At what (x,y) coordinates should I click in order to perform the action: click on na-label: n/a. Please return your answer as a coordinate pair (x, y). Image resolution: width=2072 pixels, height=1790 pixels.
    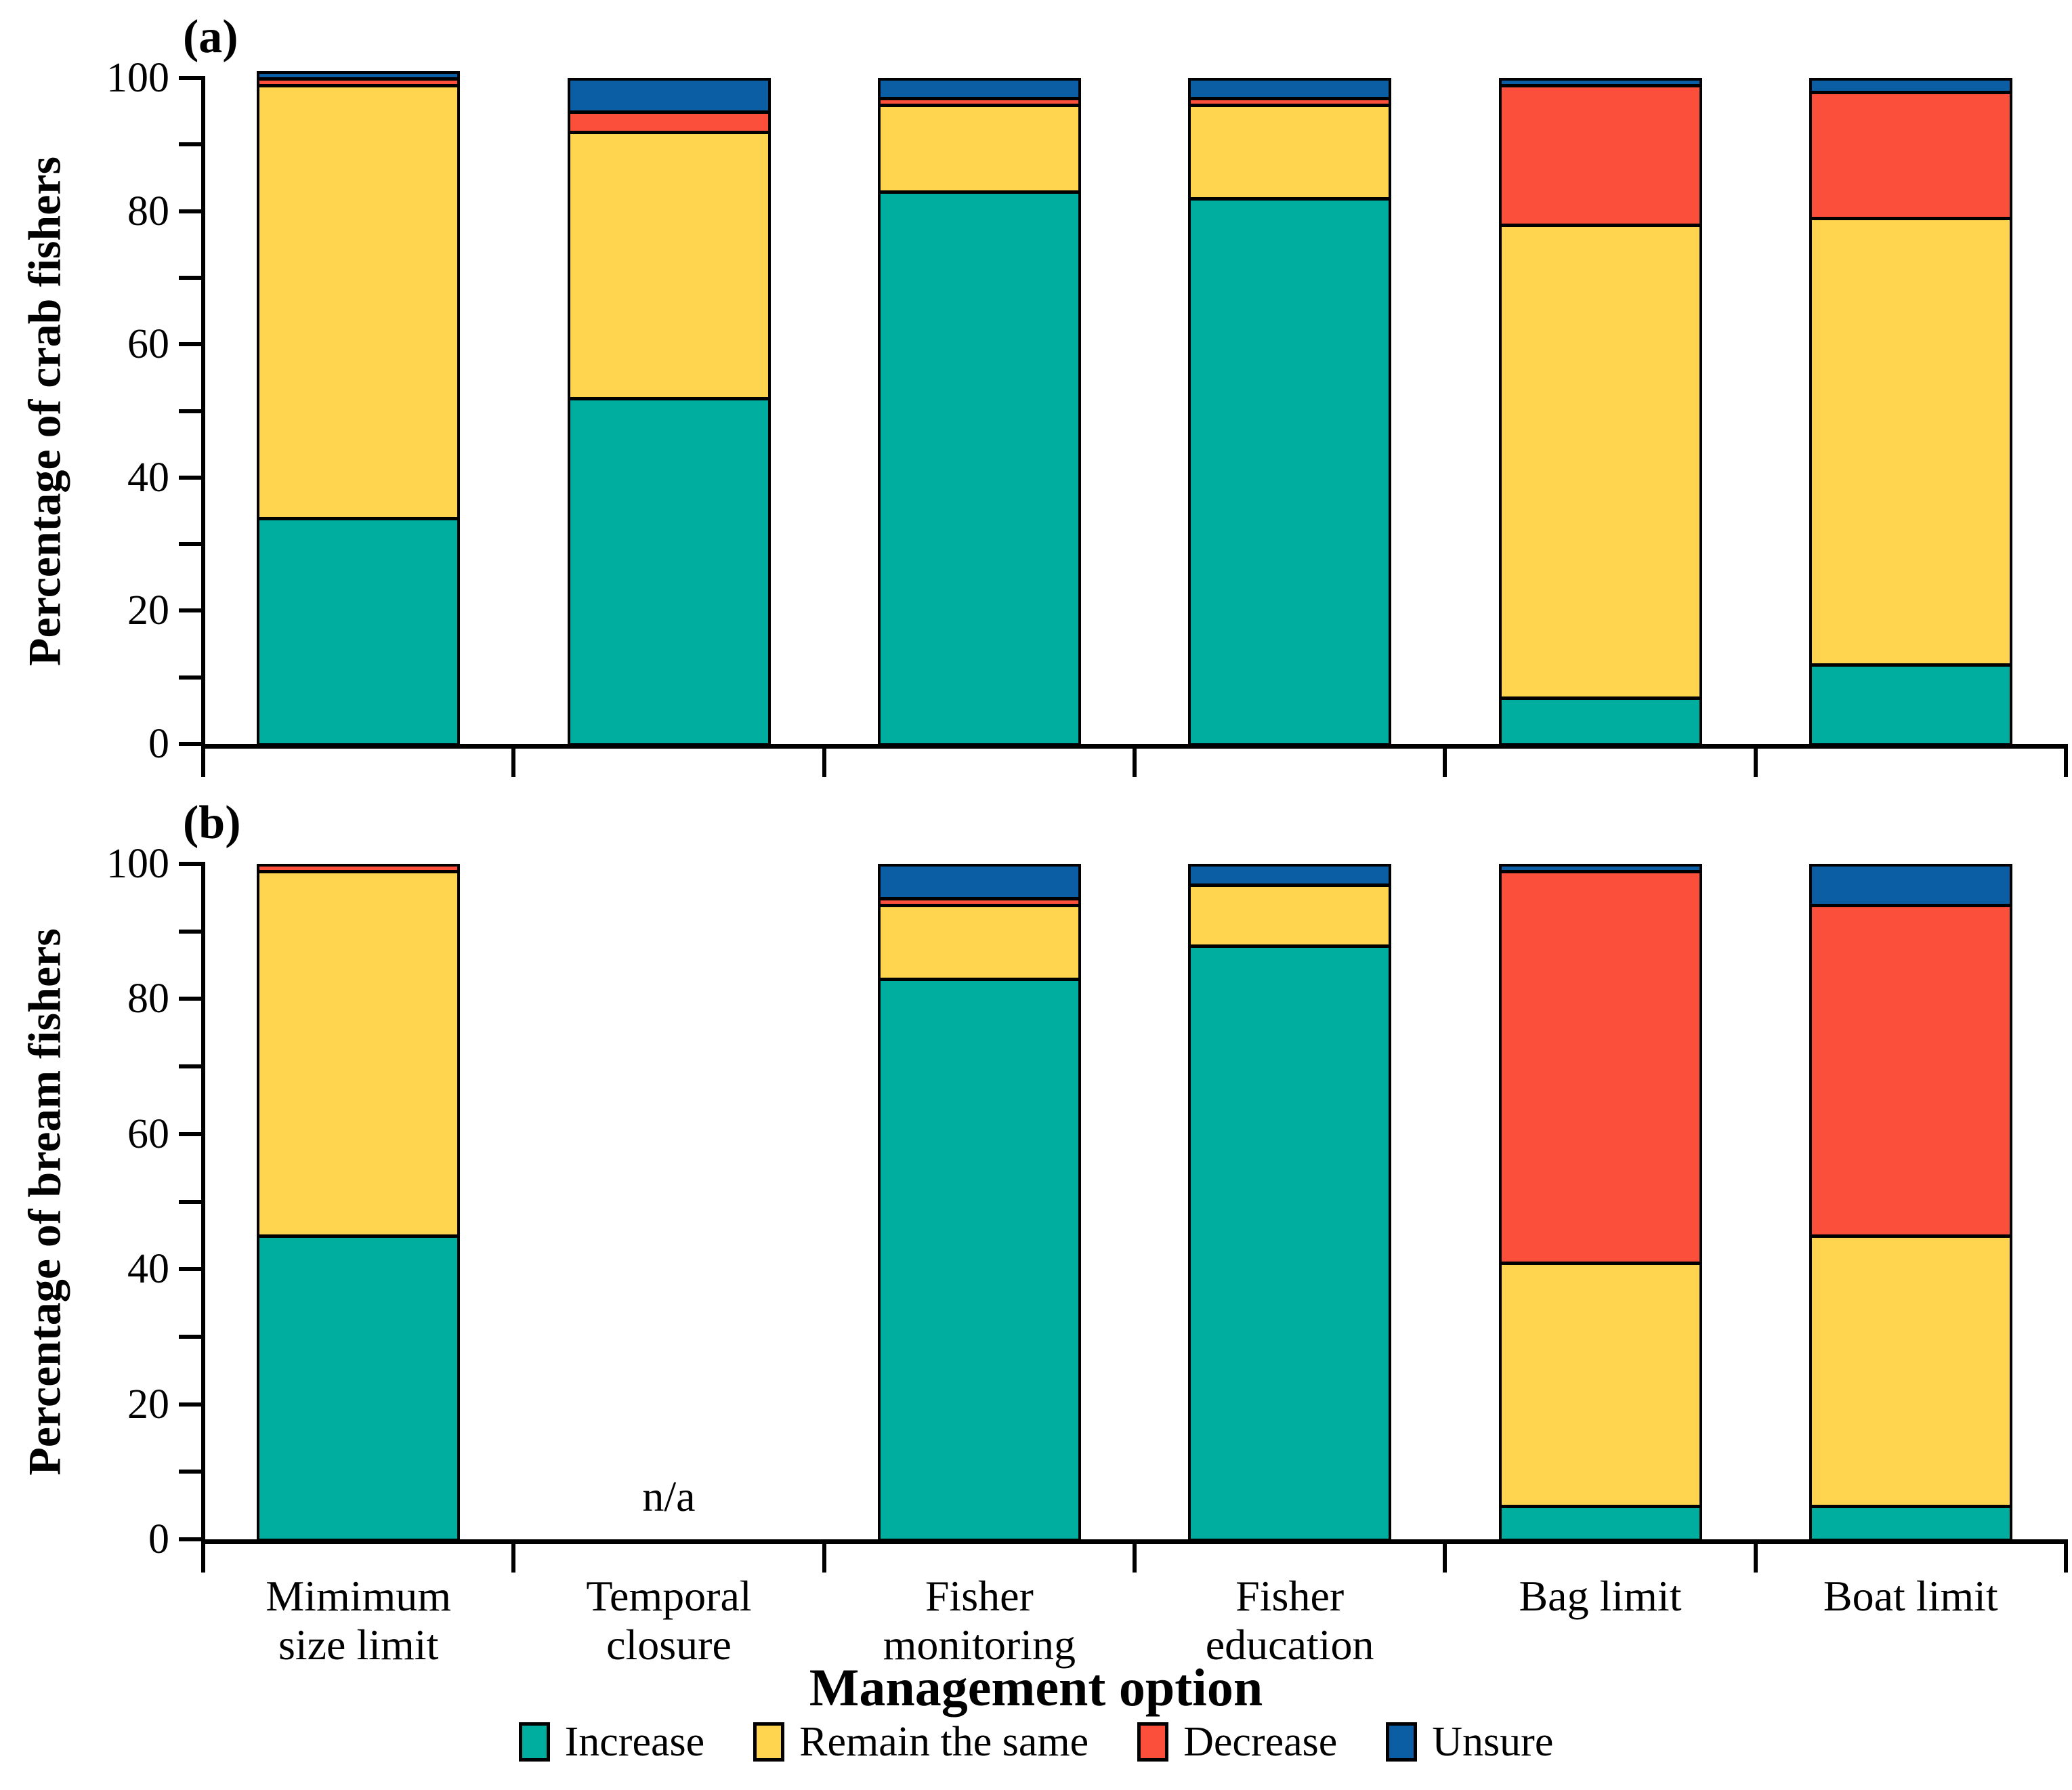
    Looking at the image, I should click on (669, 1496).